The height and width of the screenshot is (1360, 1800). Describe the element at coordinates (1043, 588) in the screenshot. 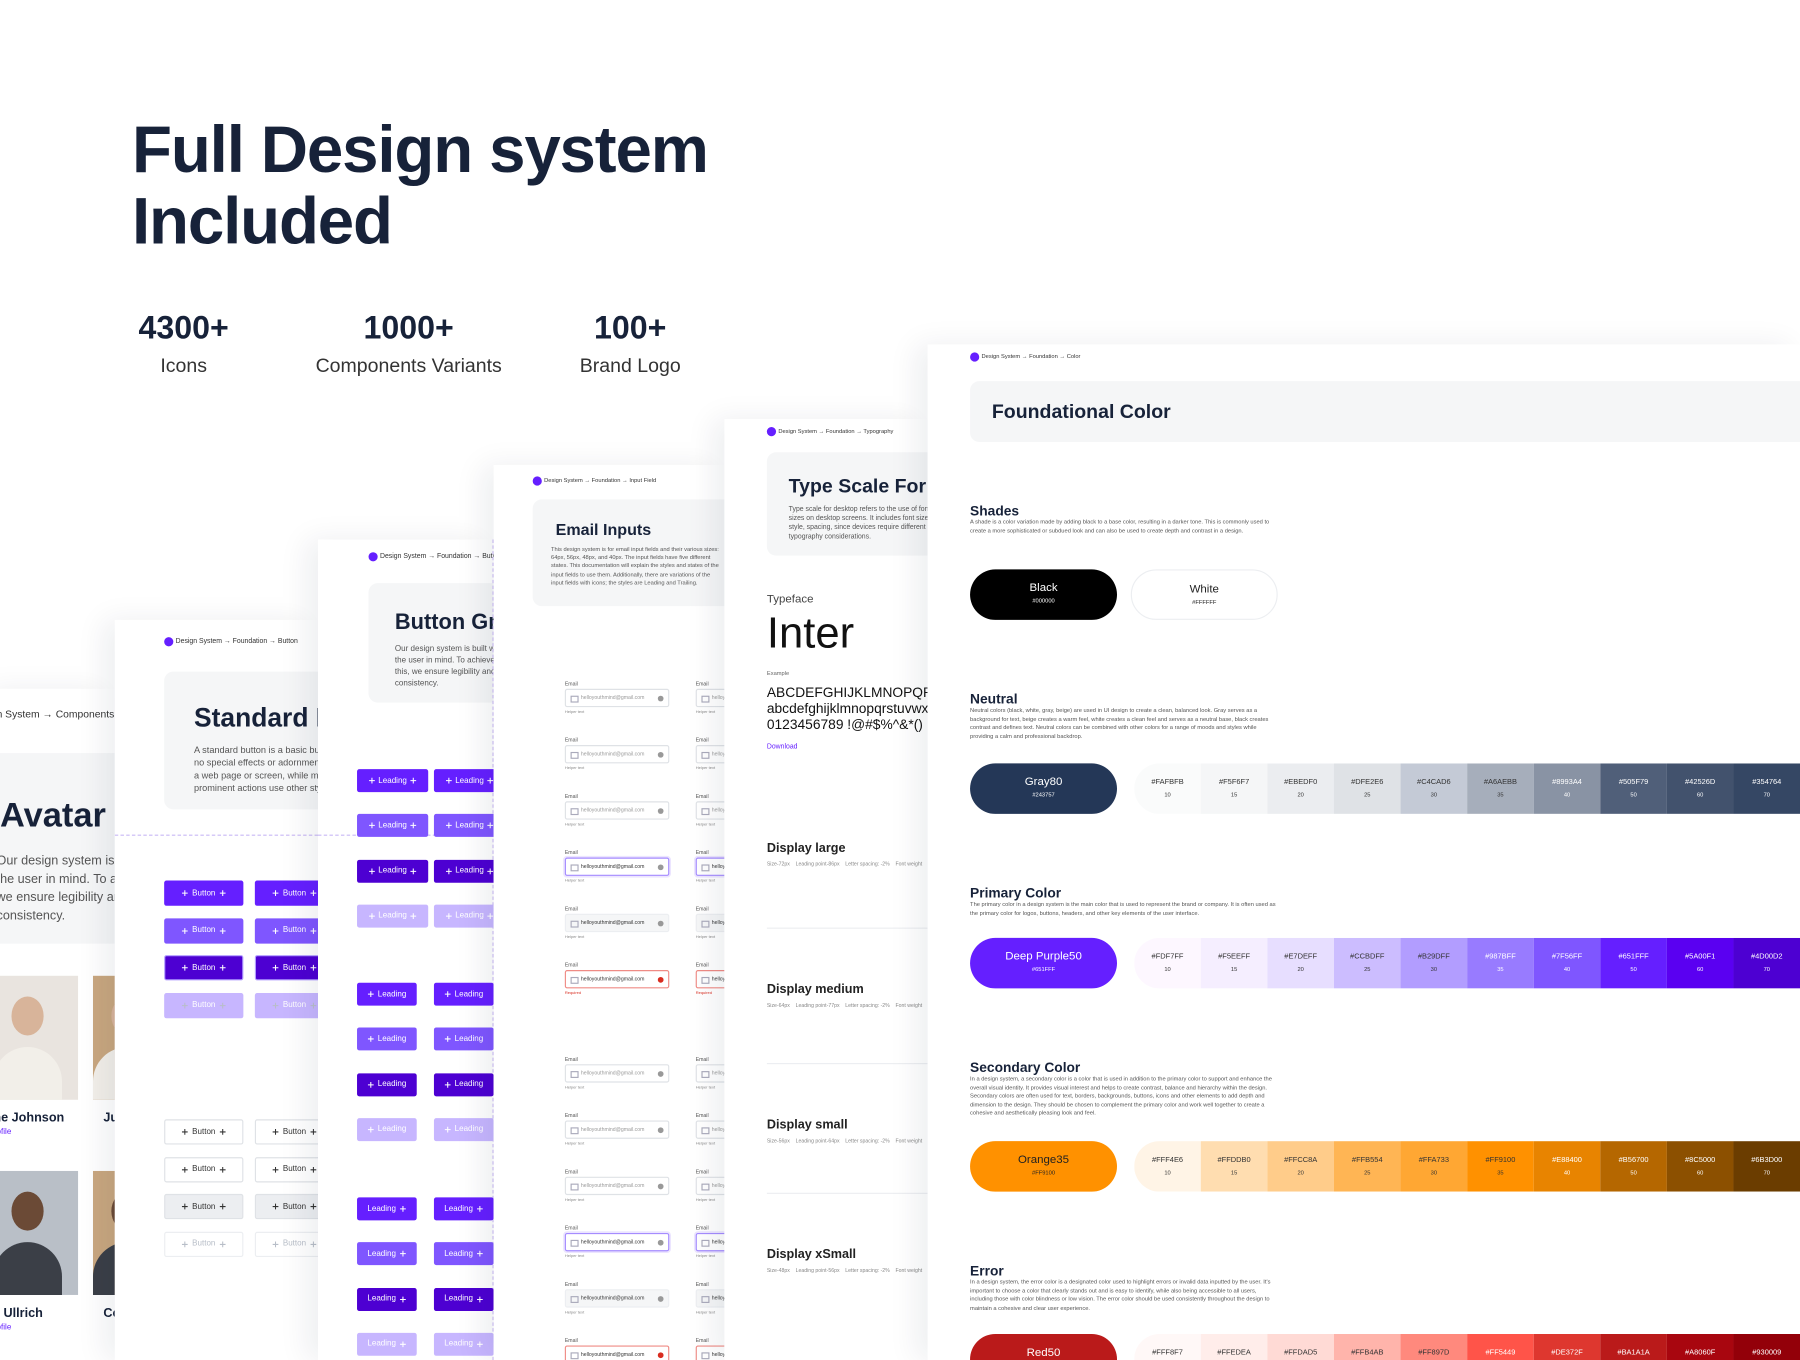

I see `color-name: Black` at that location.